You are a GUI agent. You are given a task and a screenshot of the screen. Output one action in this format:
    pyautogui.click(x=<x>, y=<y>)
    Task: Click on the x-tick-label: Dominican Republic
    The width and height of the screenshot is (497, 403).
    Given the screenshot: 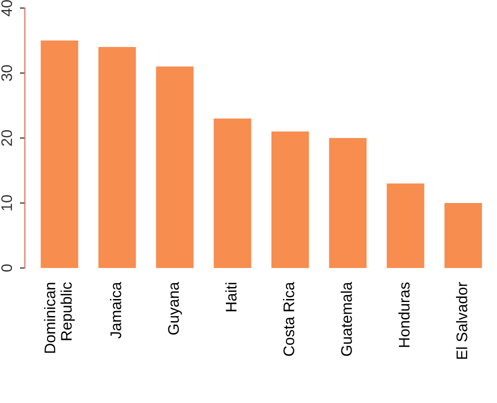 What is the action you would take?
    pyautogui.click(x=59, y=317)
    